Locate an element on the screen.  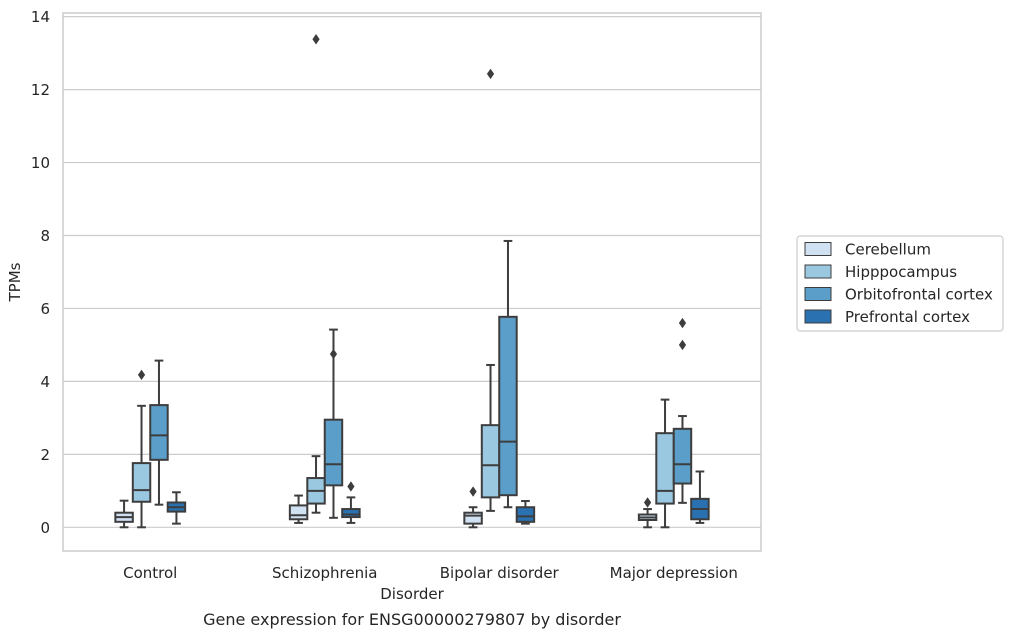
y-tick-label: 10 is located at coordinates (40, 163).